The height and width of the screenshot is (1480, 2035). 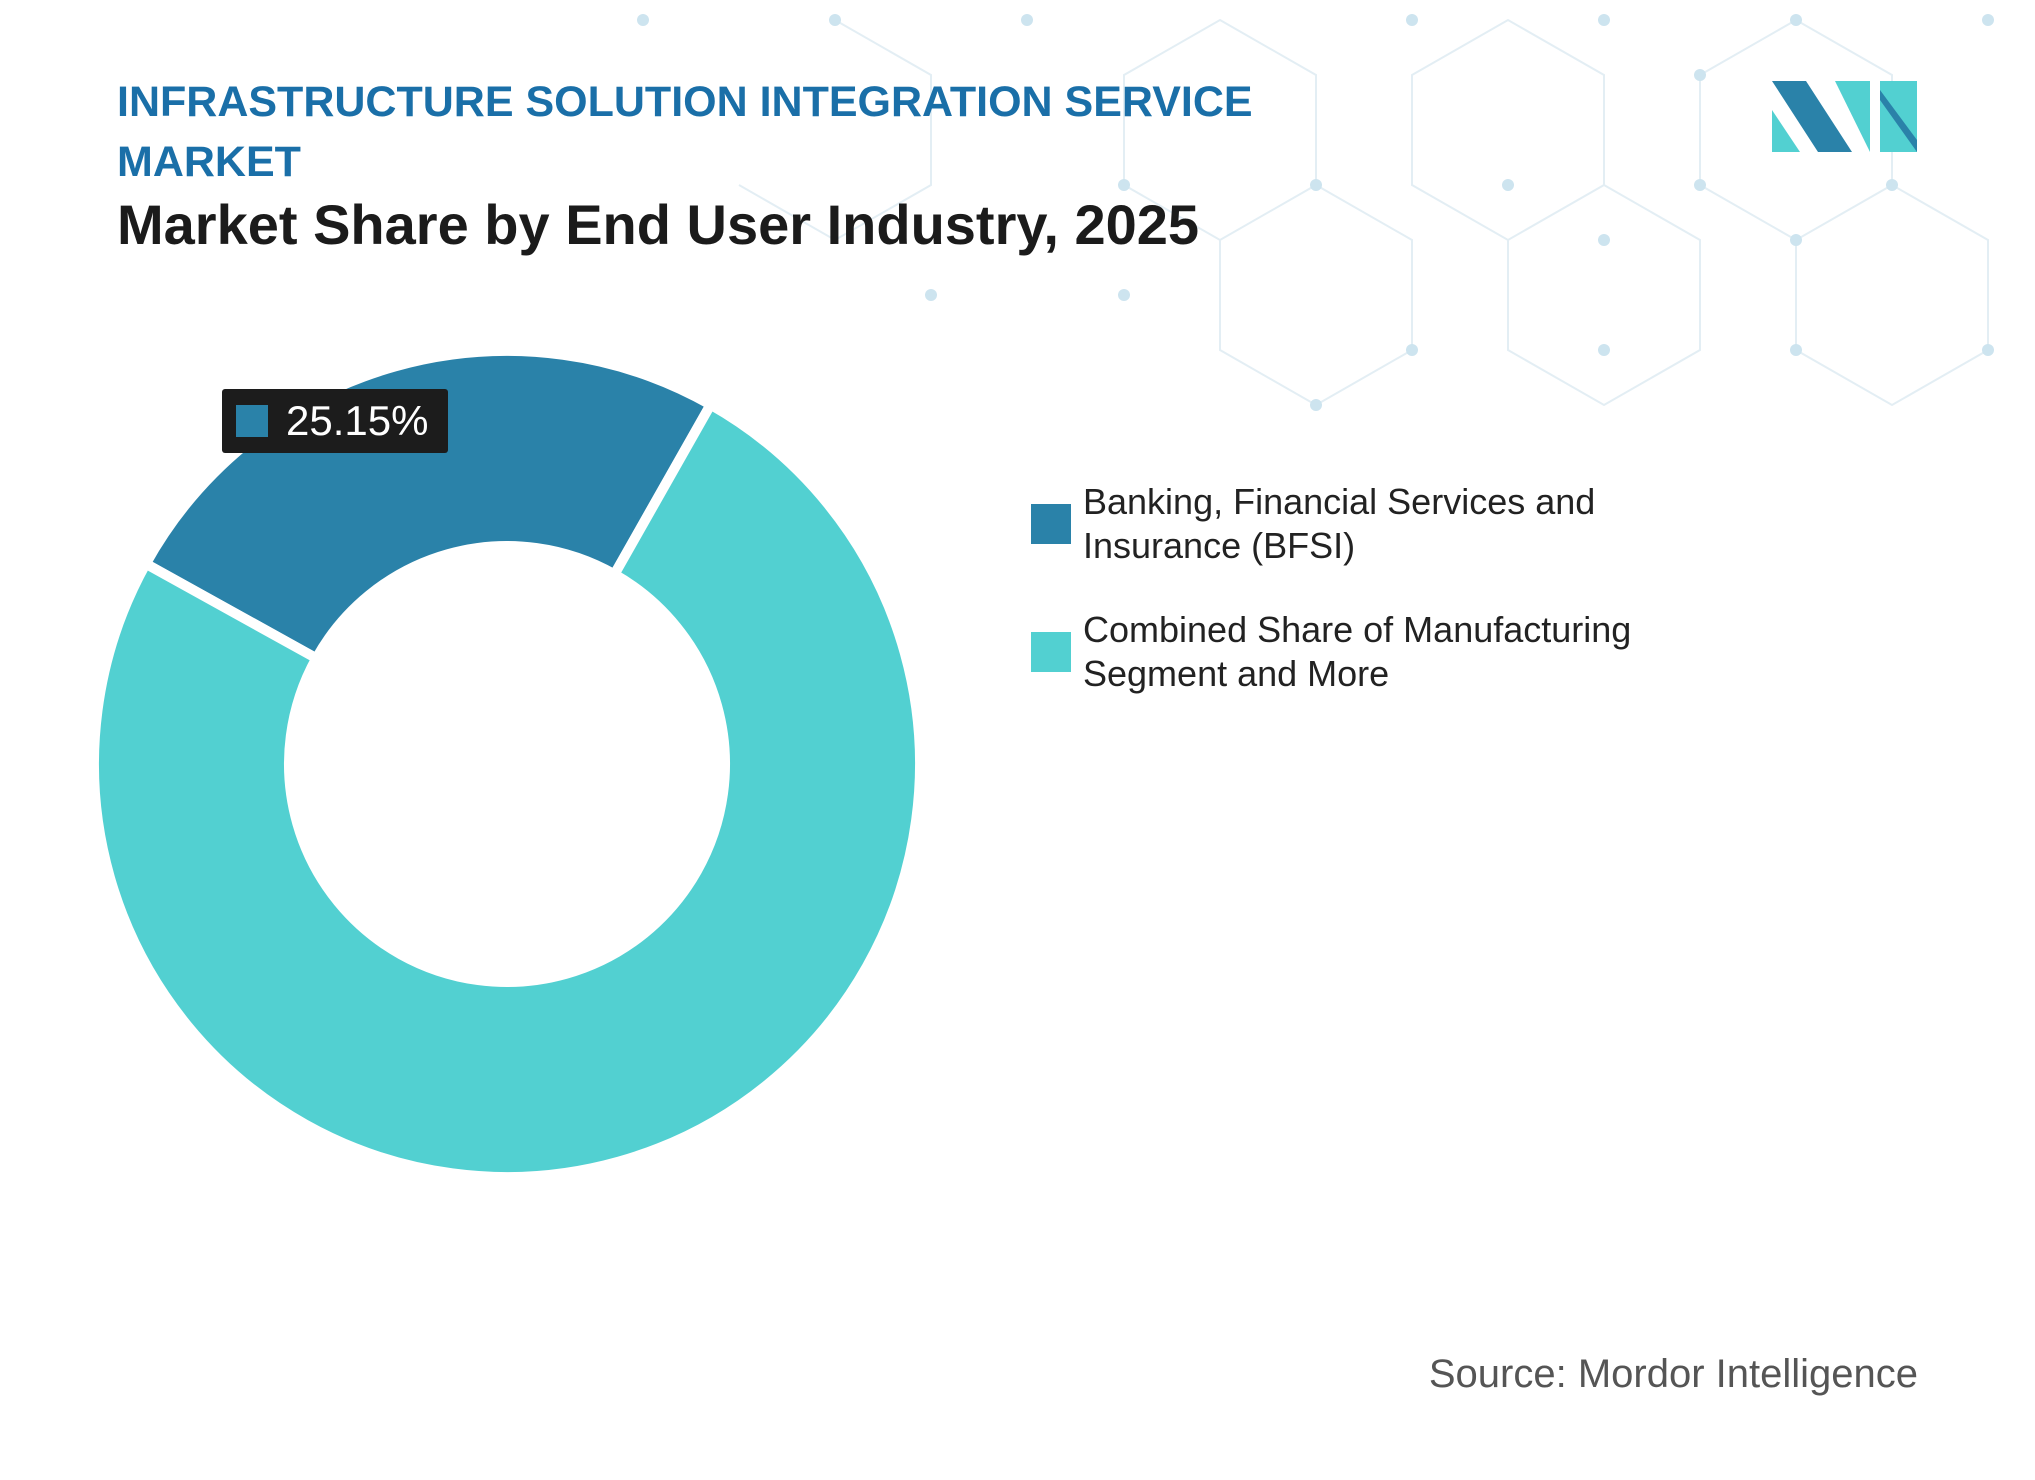 What do you see at coordinates (1844, 116) in the screenshot?
I see `logo` at bounding box center [1844, 116].